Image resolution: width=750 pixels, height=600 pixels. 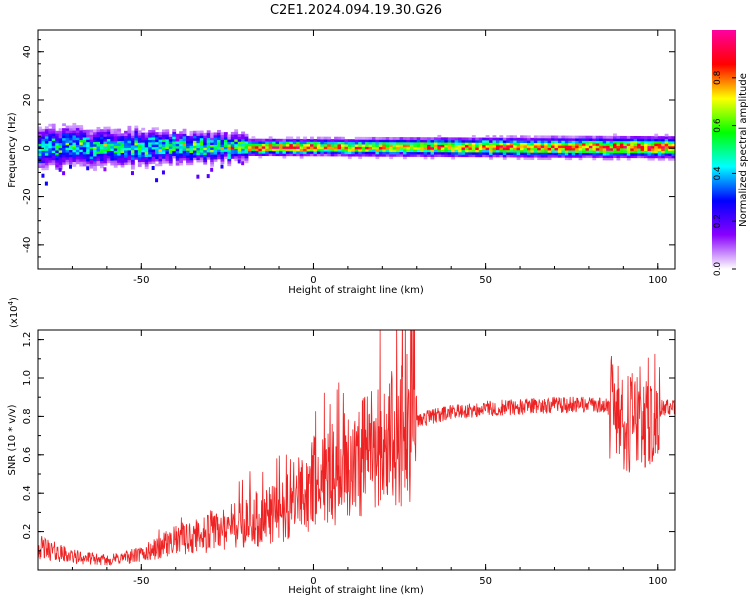 What do you see at coordinates (141, 581) in the screenshot?
I see `x-tick-label: -50` at bounding box center [141, 581].